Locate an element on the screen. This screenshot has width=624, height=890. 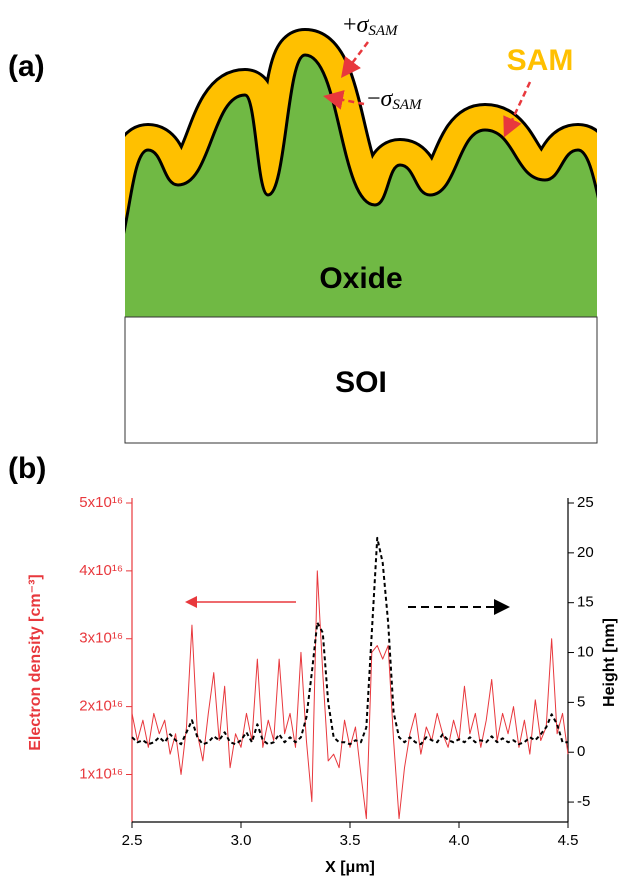
y2-tick-label: 15 is located at coordinates (585, 602).